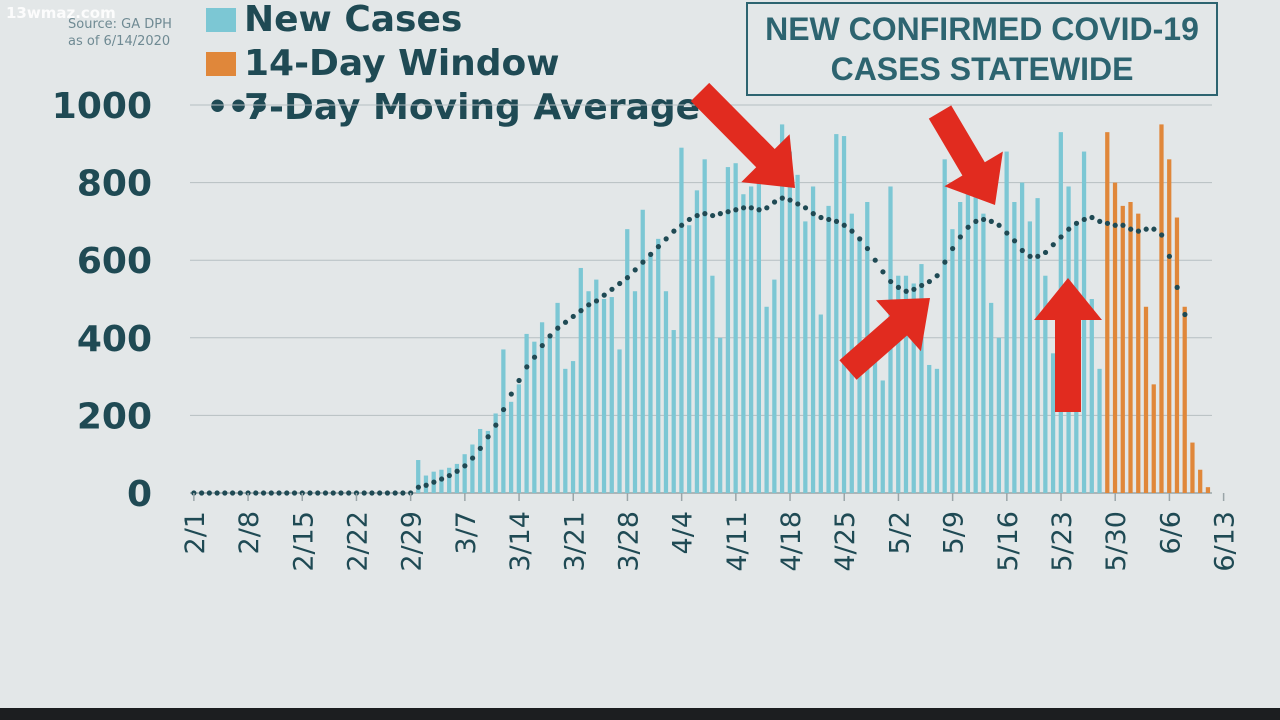 The height and width of the screenshot is (720, 1280). Describe the element at coordinates (982, 69) in the screenshot. I see `chart-title-line-2: CASES STATEWIDE` at that location.